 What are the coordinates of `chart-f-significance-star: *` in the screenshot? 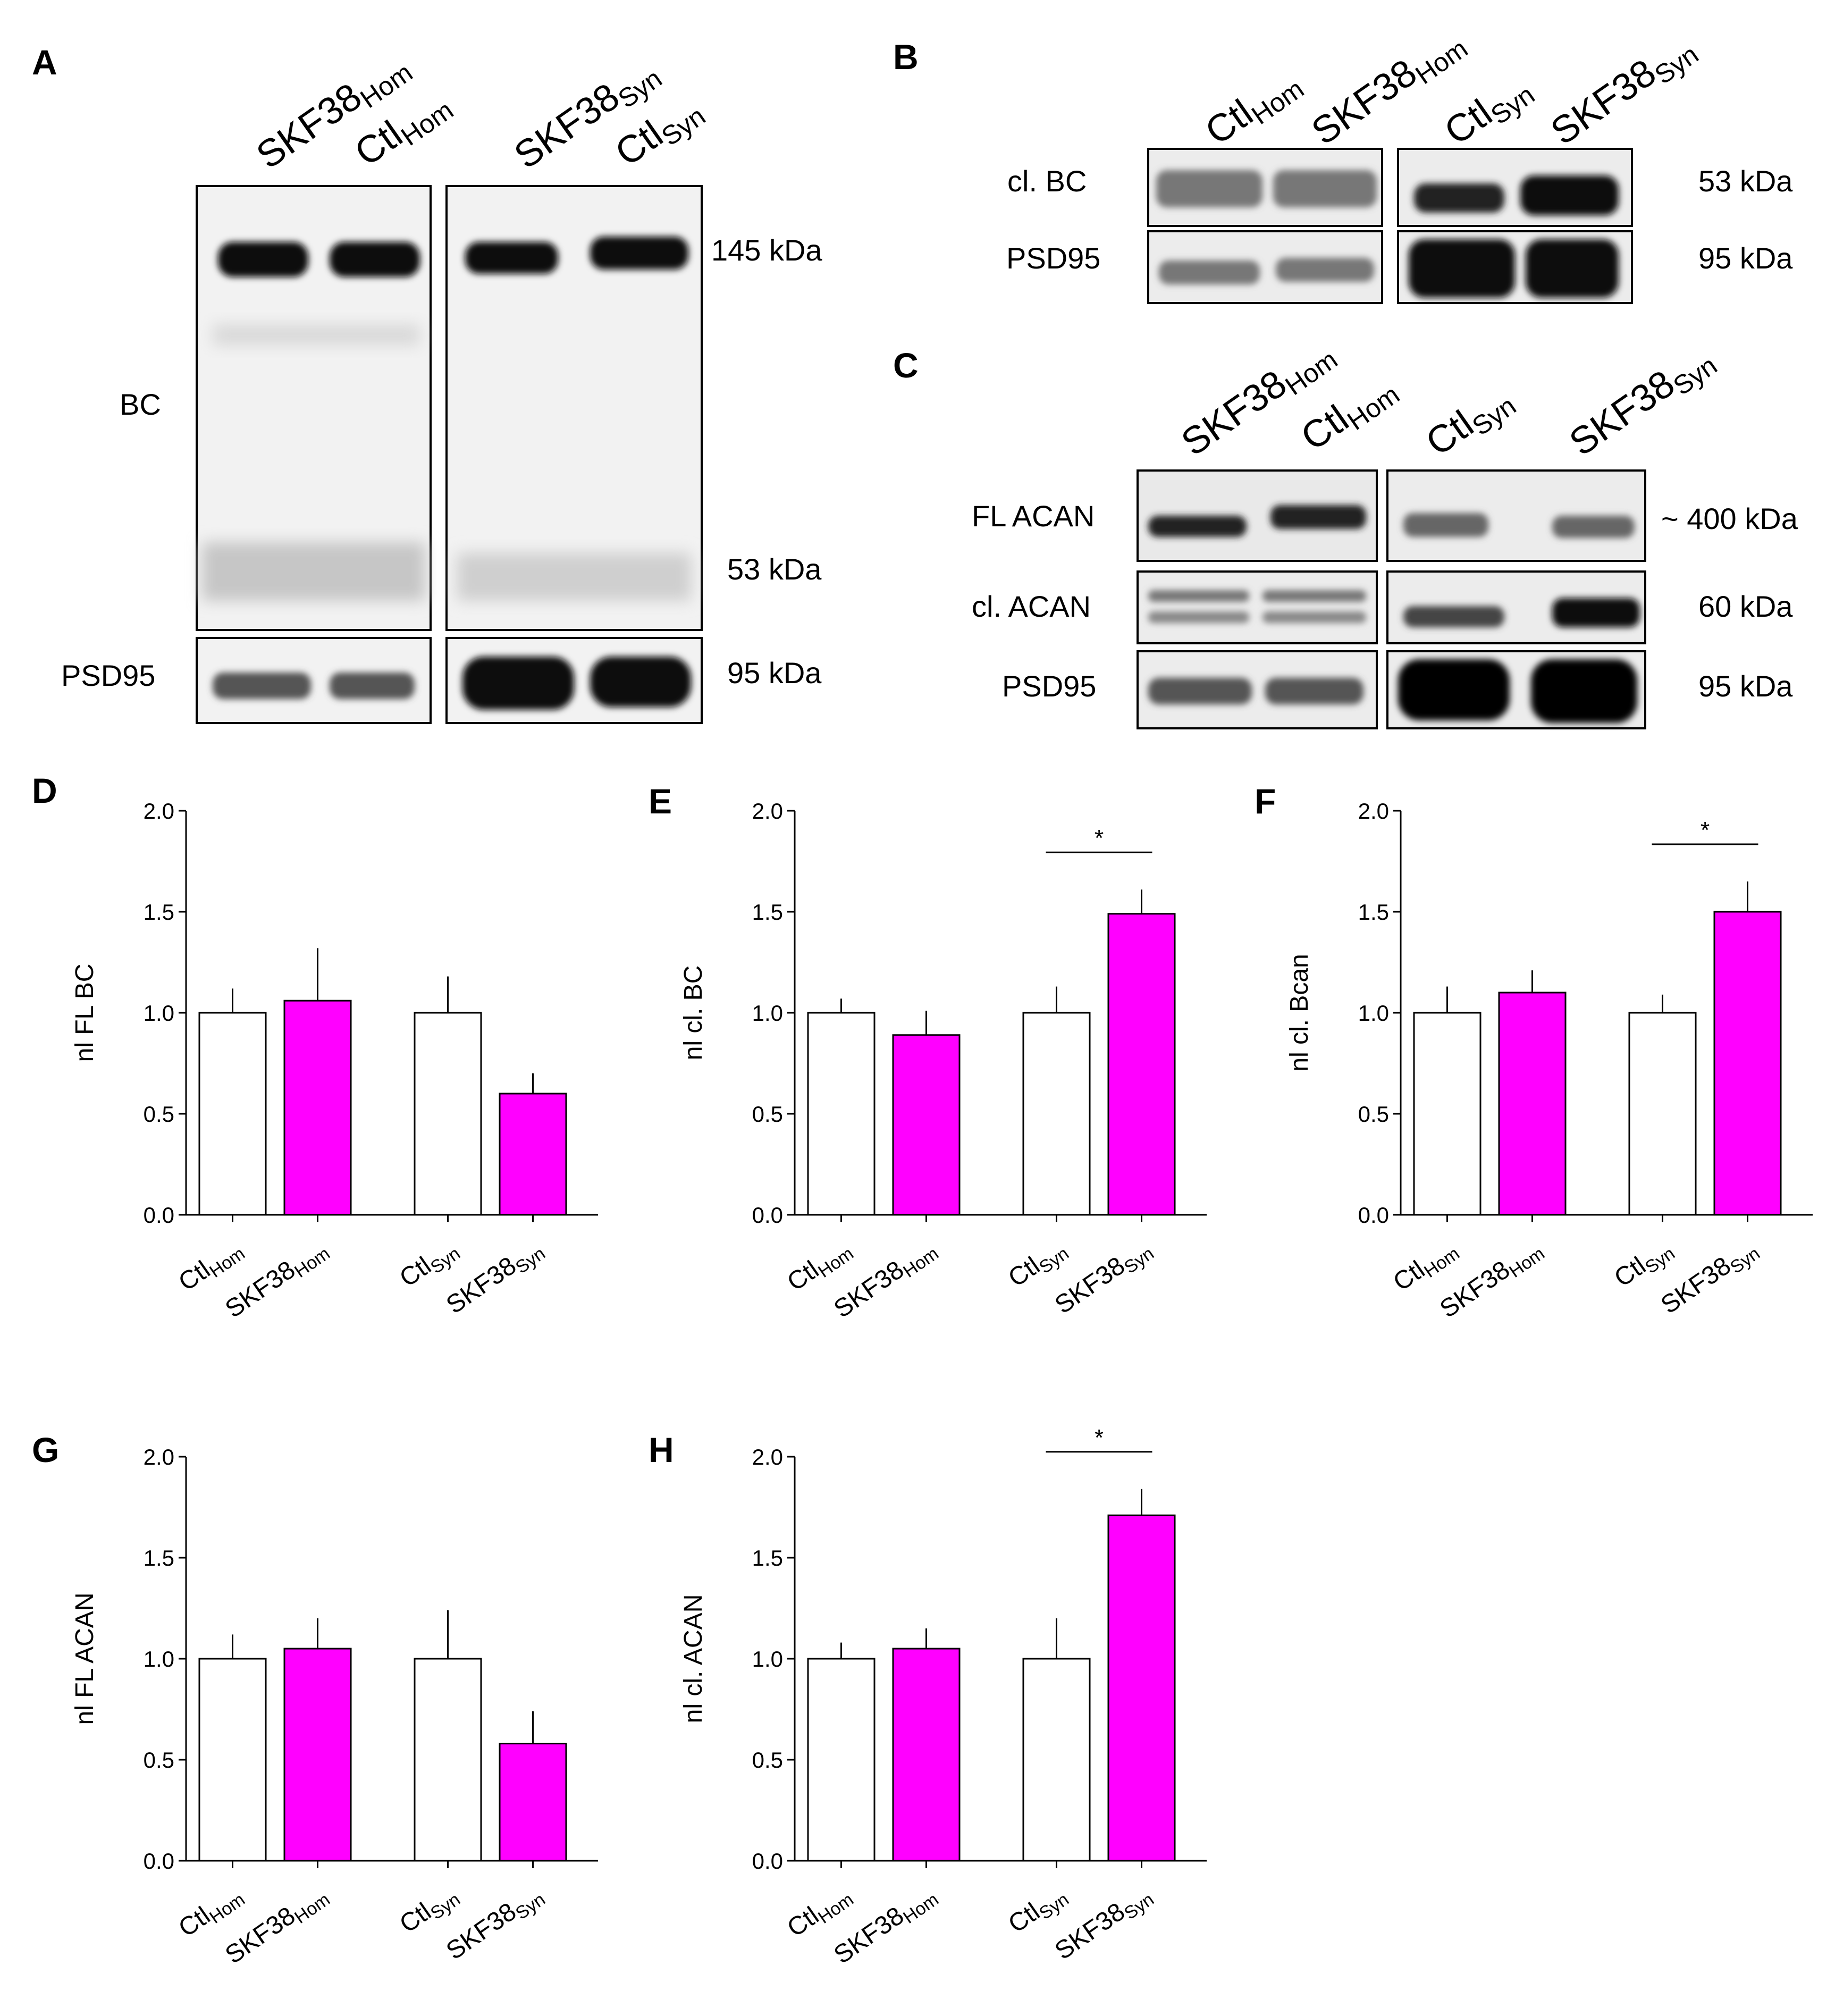 It's located at (1706, 830).